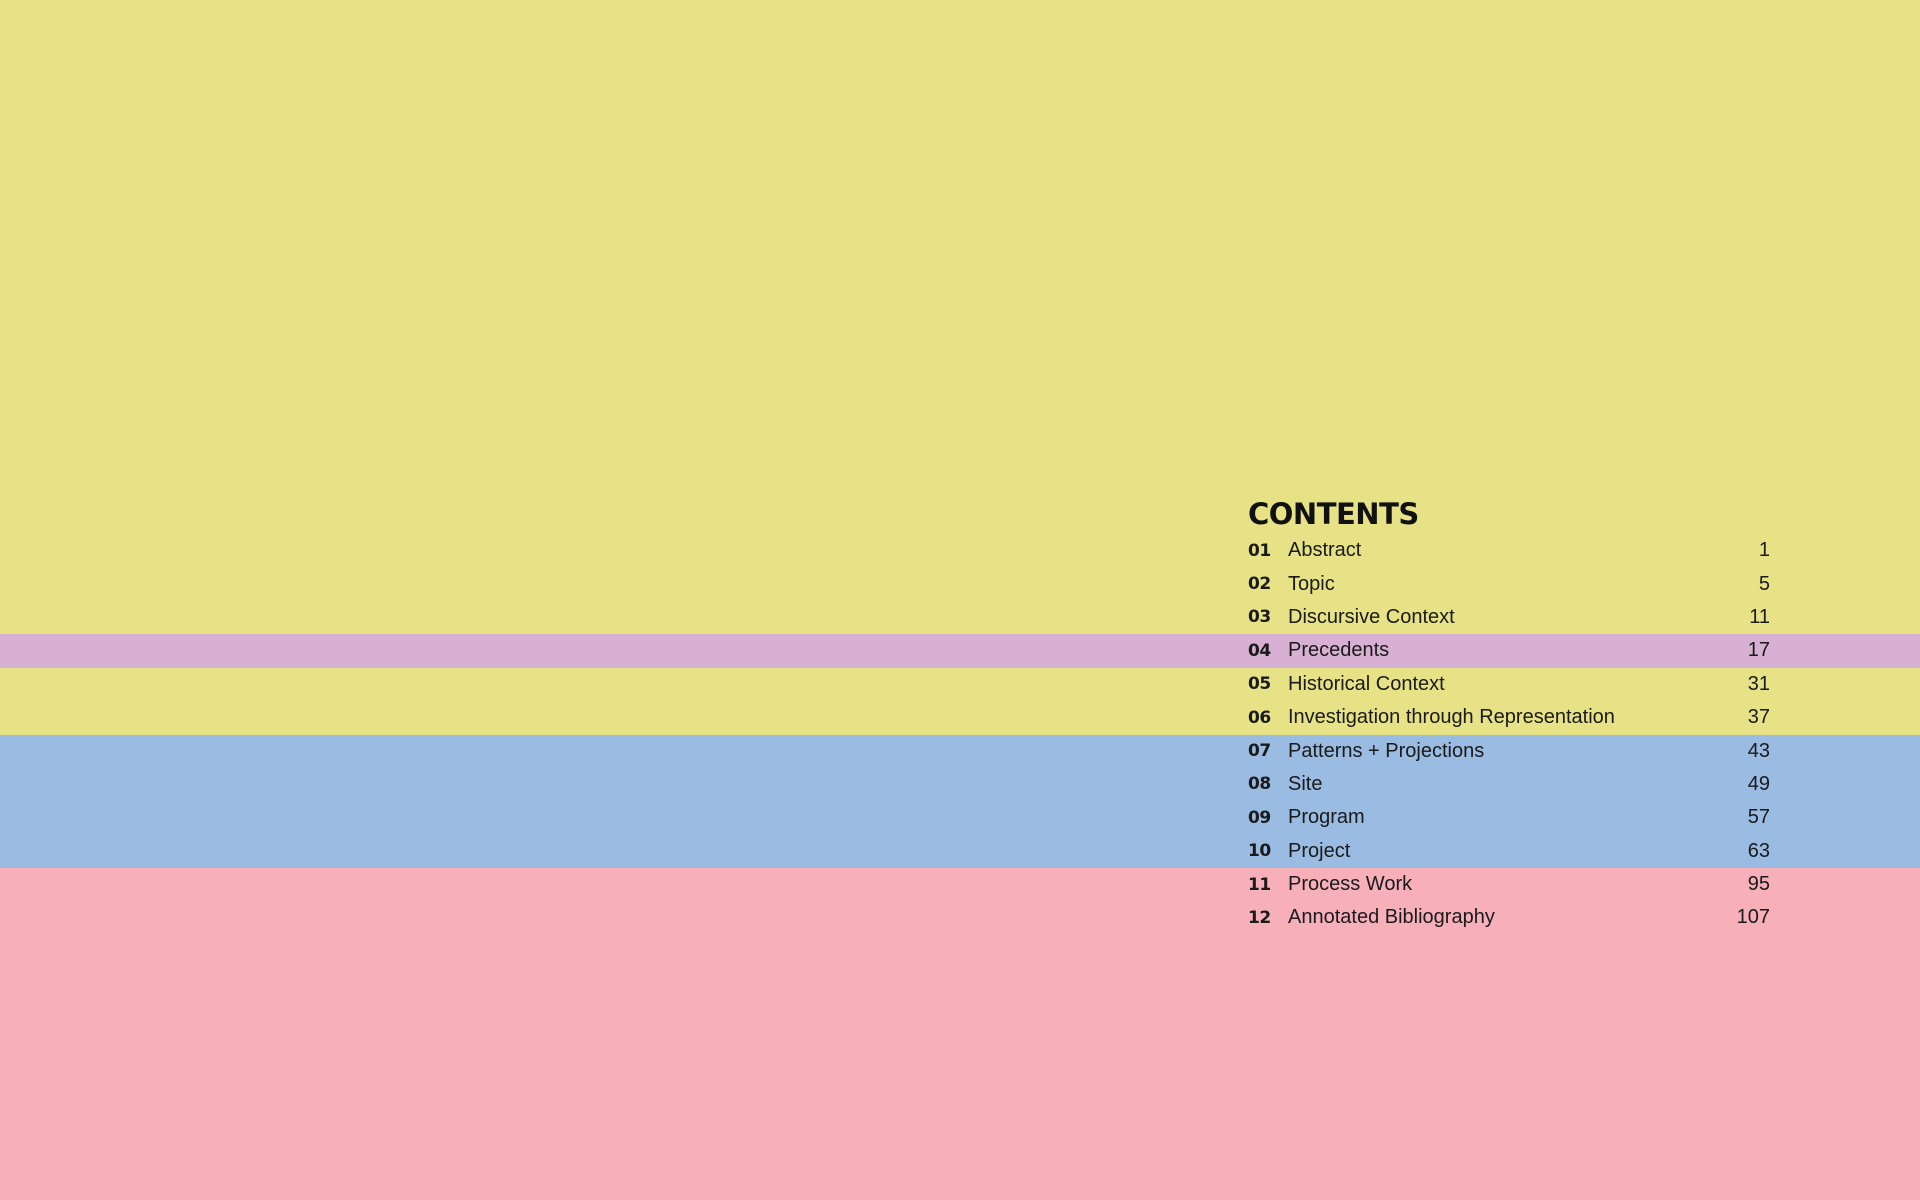  I want to click on contents-item-annotated-bibliography: 12 Annotated Bibliography 107, so click(1509, 917).